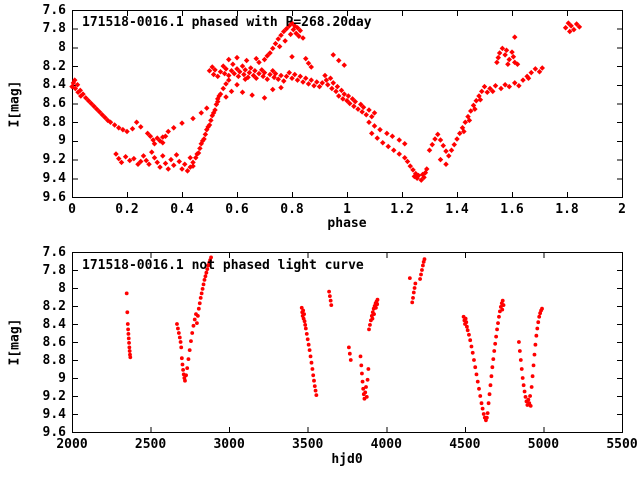  I want to click on y-tick-label-phased-2: 8, so click(62, 47).